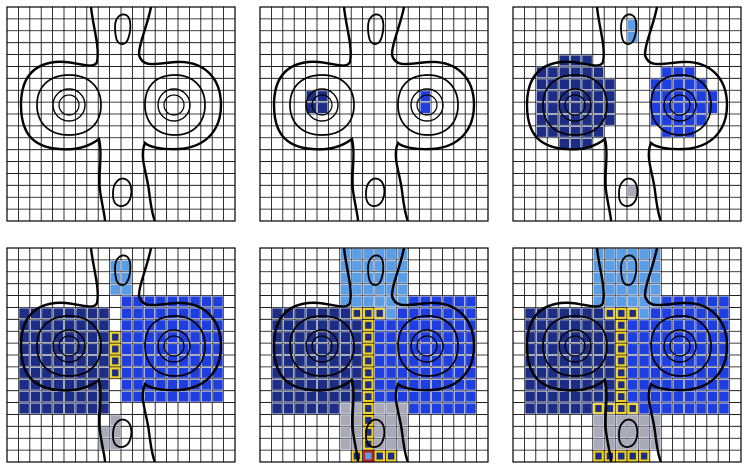  I want to click on watershed-cell-core, so click(391, 456).